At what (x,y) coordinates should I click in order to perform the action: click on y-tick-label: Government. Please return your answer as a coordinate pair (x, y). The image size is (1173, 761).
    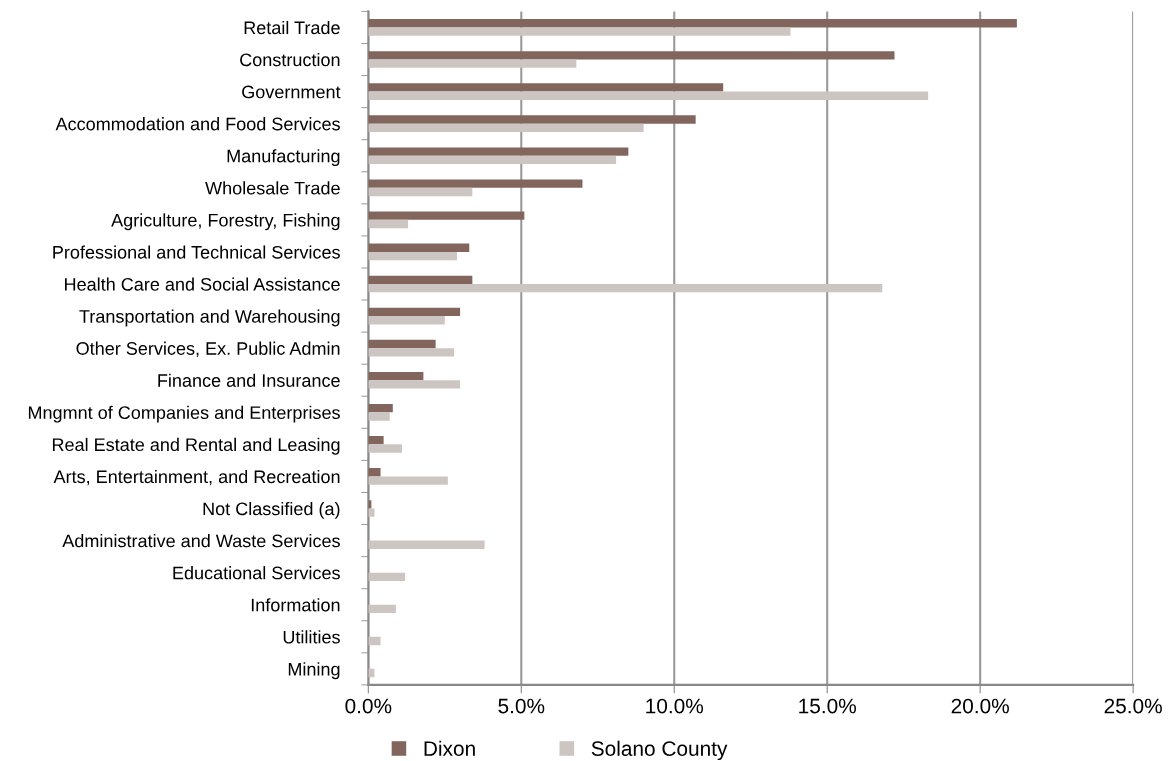
    Looking at the image, I should click on (291, 92).